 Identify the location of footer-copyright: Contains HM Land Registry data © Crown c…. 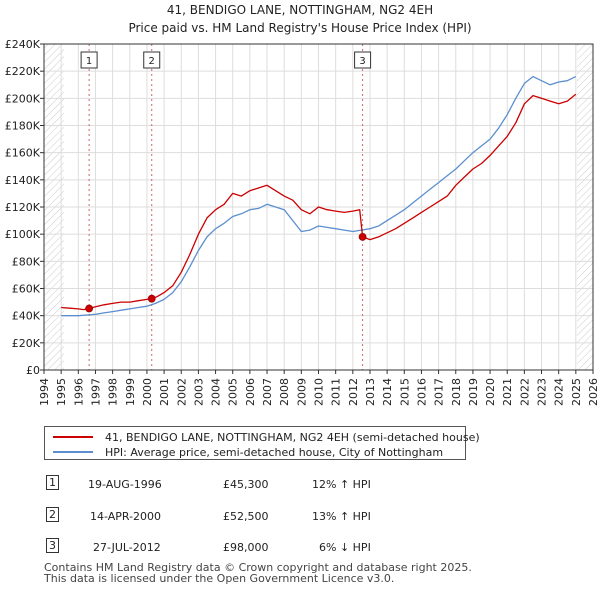
(258, 567).